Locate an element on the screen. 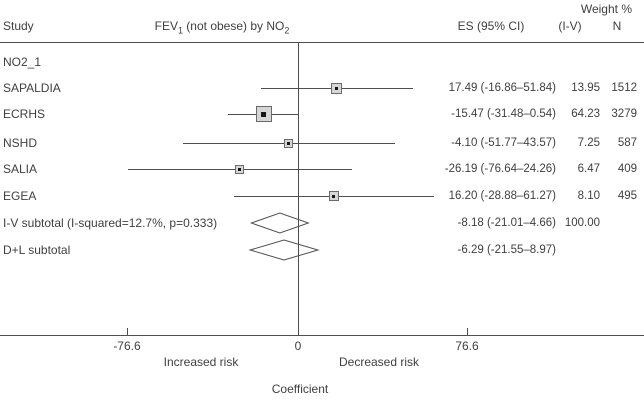 The height and width of the screenshot is (401, 644). group-label: NO2_1 is located at coordinates (22, 62).